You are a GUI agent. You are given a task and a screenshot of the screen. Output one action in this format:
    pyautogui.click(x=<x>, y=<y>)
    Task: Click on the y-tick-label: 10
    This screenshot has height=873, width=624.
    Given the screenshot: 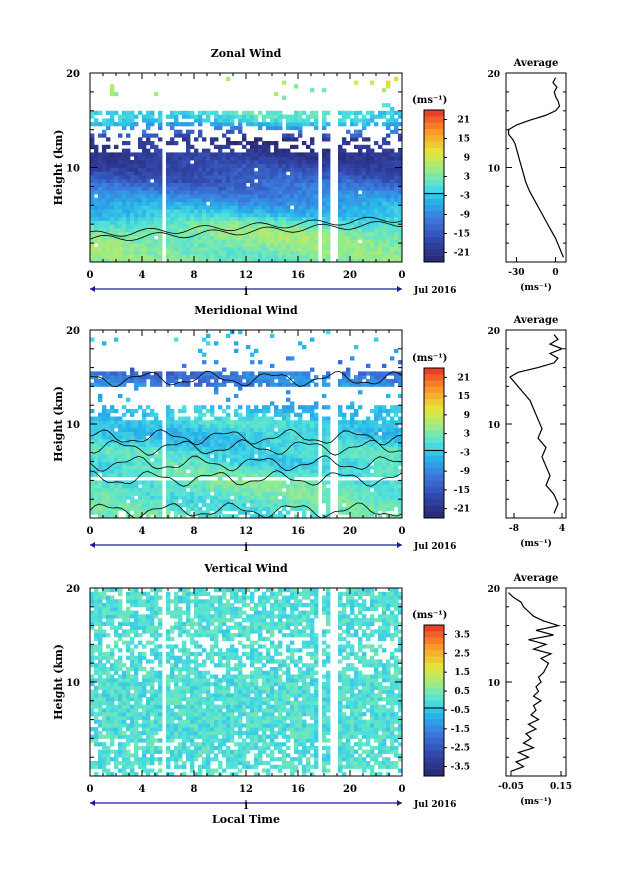 What is the action you would take?
    pyautogui.click(x=73, y=169)
    